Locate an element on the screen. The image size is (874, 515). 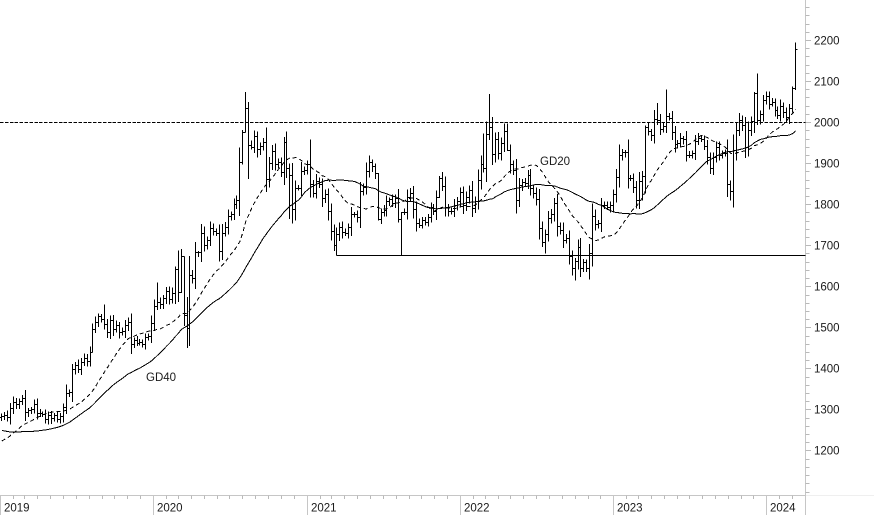
svg-text: GD40 is located at coordinates (161, 378).